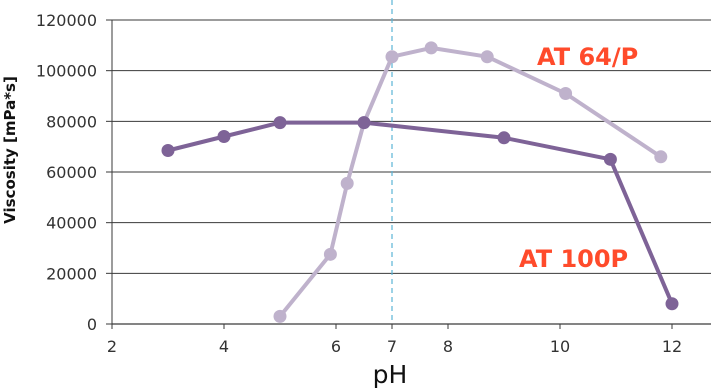 The width and height of the screenshot is (711, 389). I want to click on x-tick-label-2: 6, so click(336, 346).